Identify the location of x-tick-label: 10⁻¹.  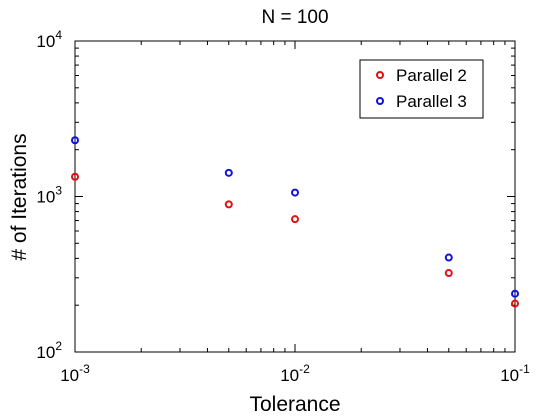
(515, 373).